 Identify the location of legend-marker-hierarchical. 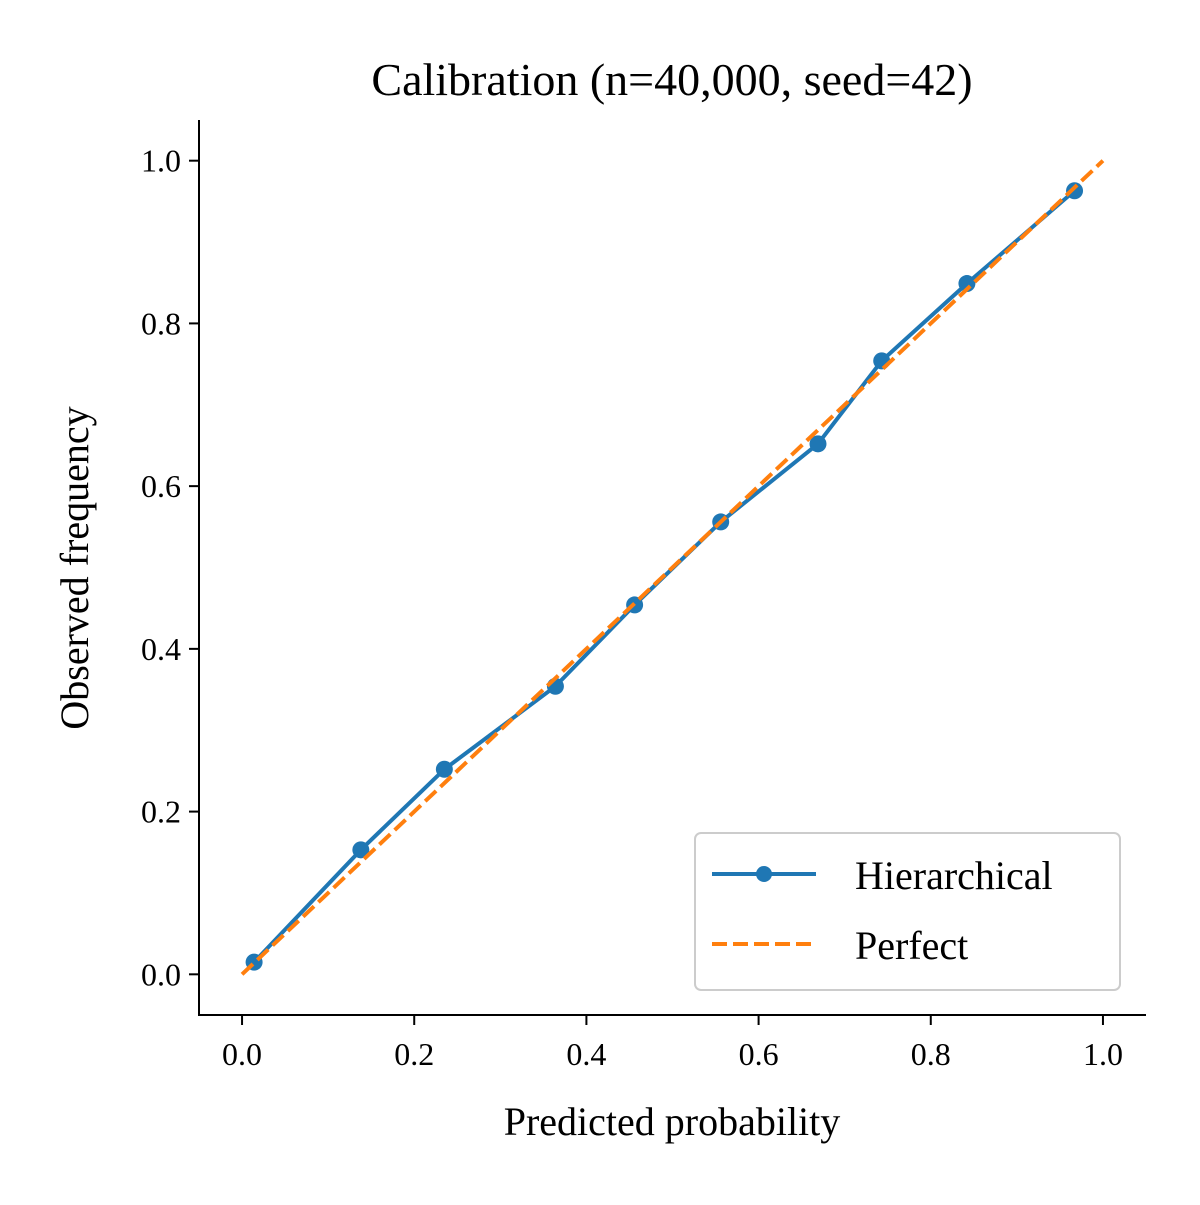
(764, 874).